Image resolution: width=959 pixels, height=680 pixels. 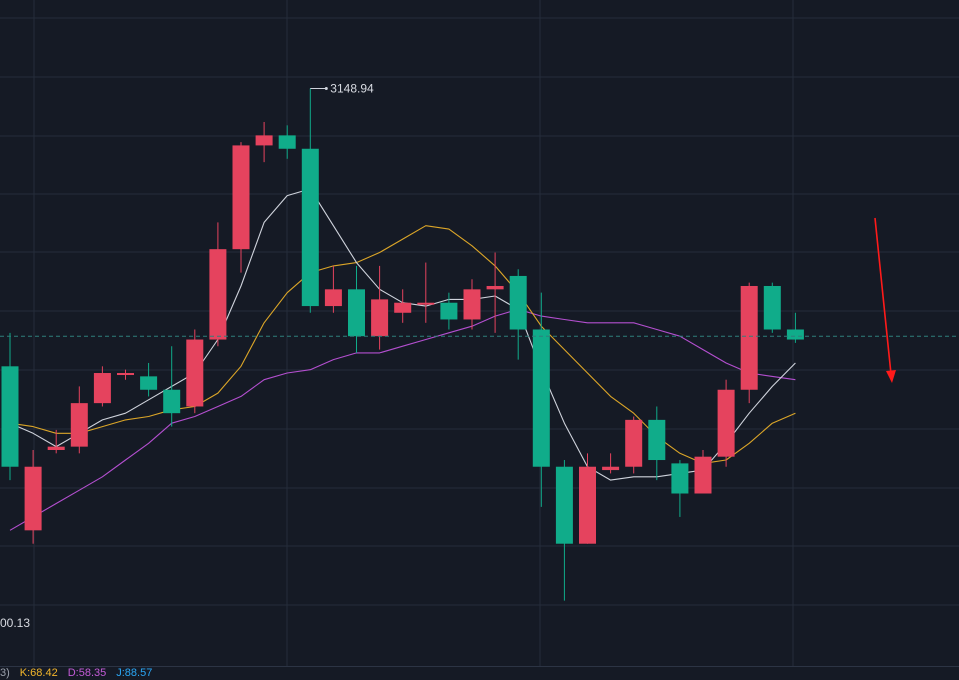 I want to click on indicator-label-0: 3), so click(x=5, y=673).